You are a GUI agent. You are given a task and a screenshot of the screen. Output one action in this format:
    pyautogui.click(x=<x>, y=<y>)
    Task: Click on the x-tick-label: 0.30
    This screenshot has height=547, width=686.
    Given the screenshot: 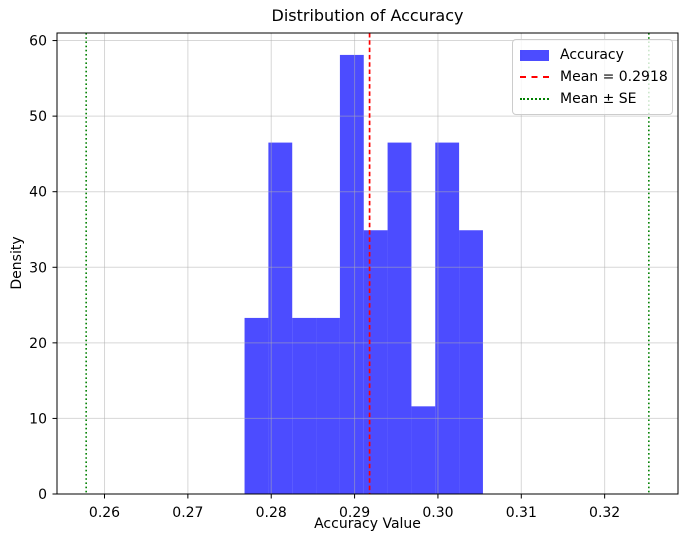 What is the action you would take?
    pyautogui.click(x=437, y=513)
    